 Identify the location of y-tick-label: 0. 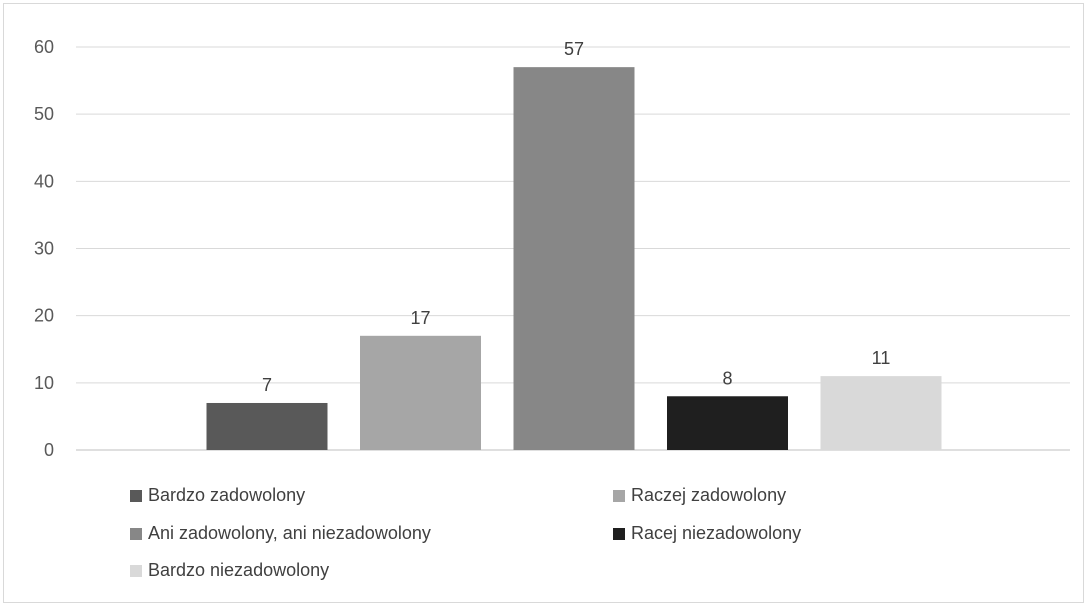
(49, 450).